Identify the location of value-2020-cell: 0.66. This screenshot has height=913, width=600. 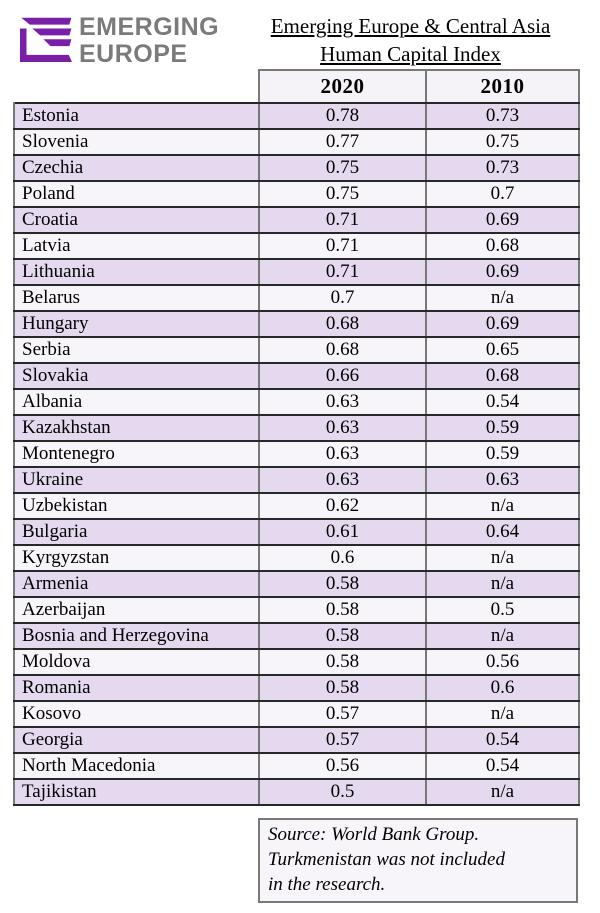
(342, 376).